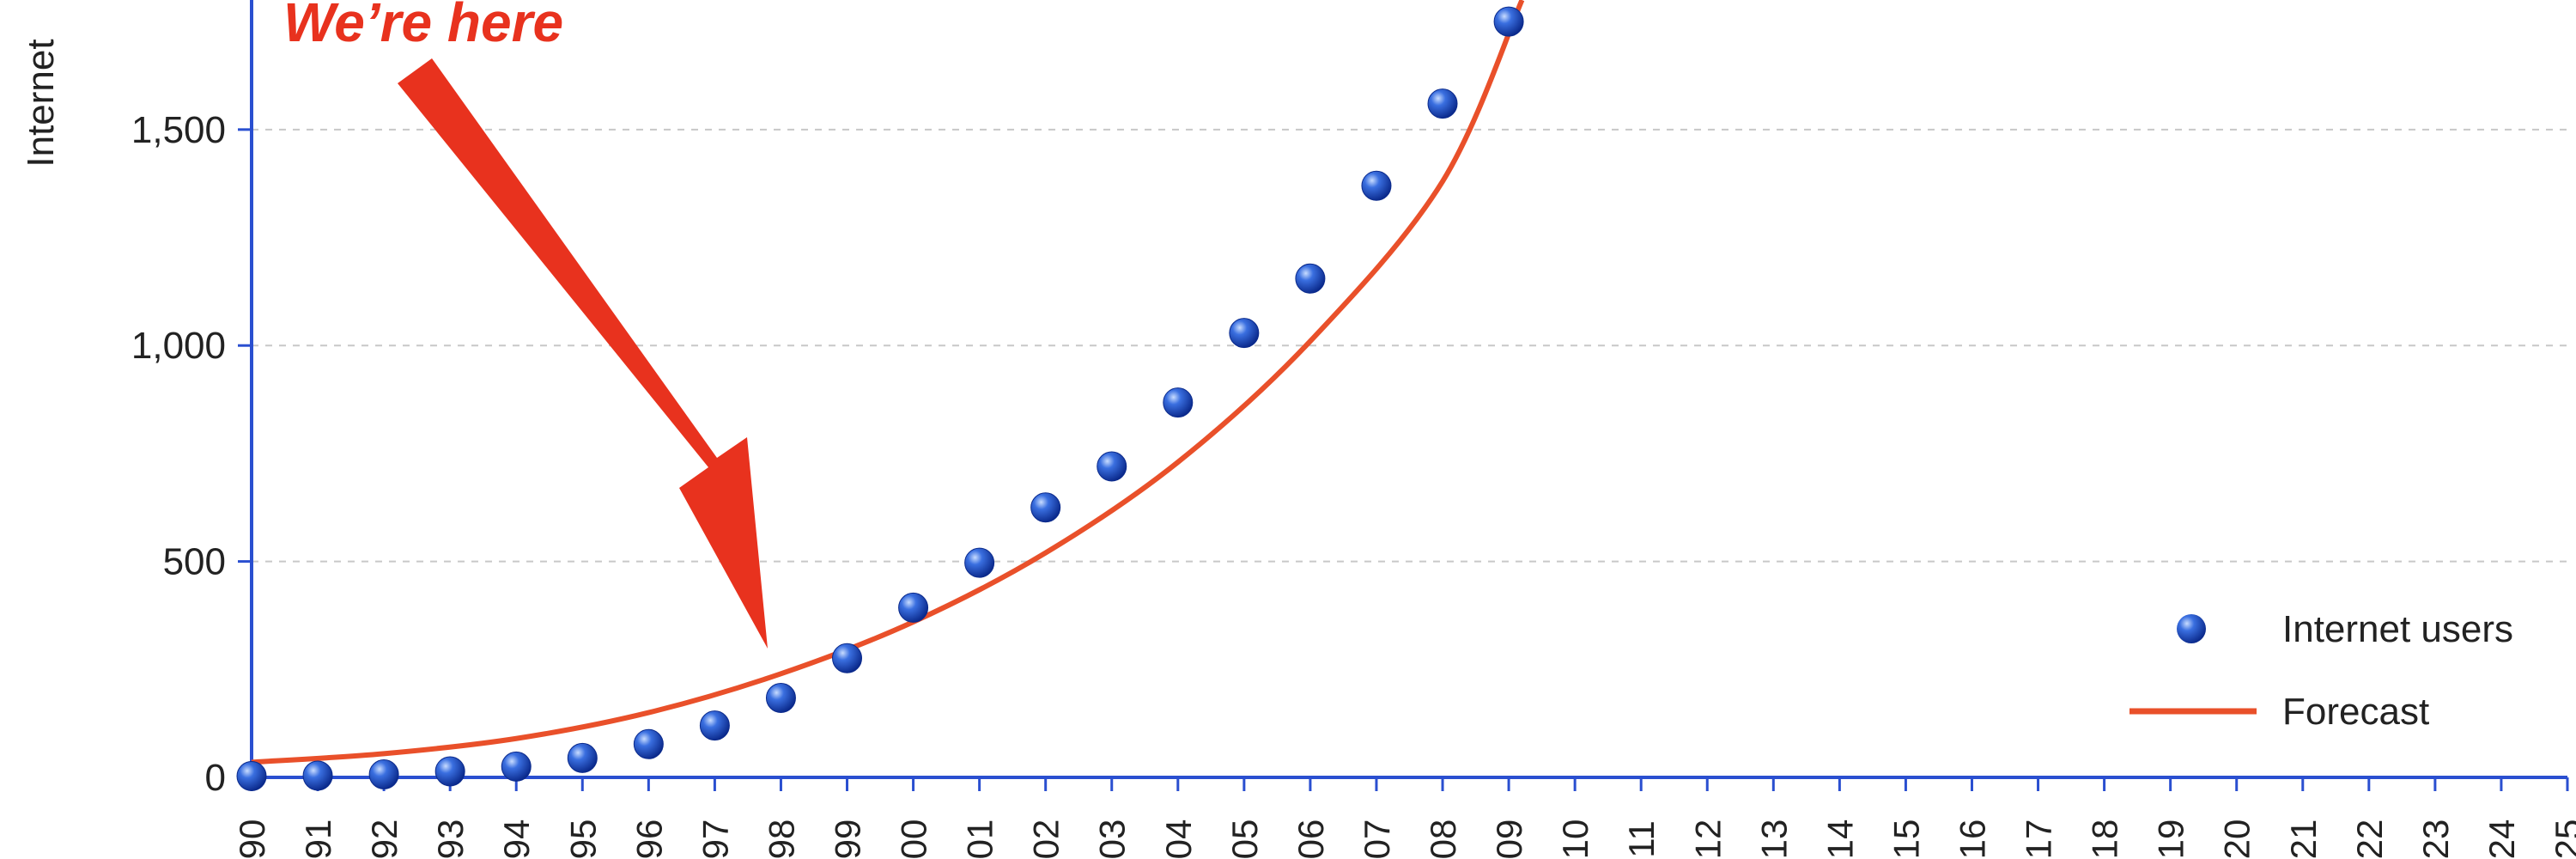  Describe the element at coordinates (384, 839) in the screenshot. I see `x-tick-label: 92` at that location.